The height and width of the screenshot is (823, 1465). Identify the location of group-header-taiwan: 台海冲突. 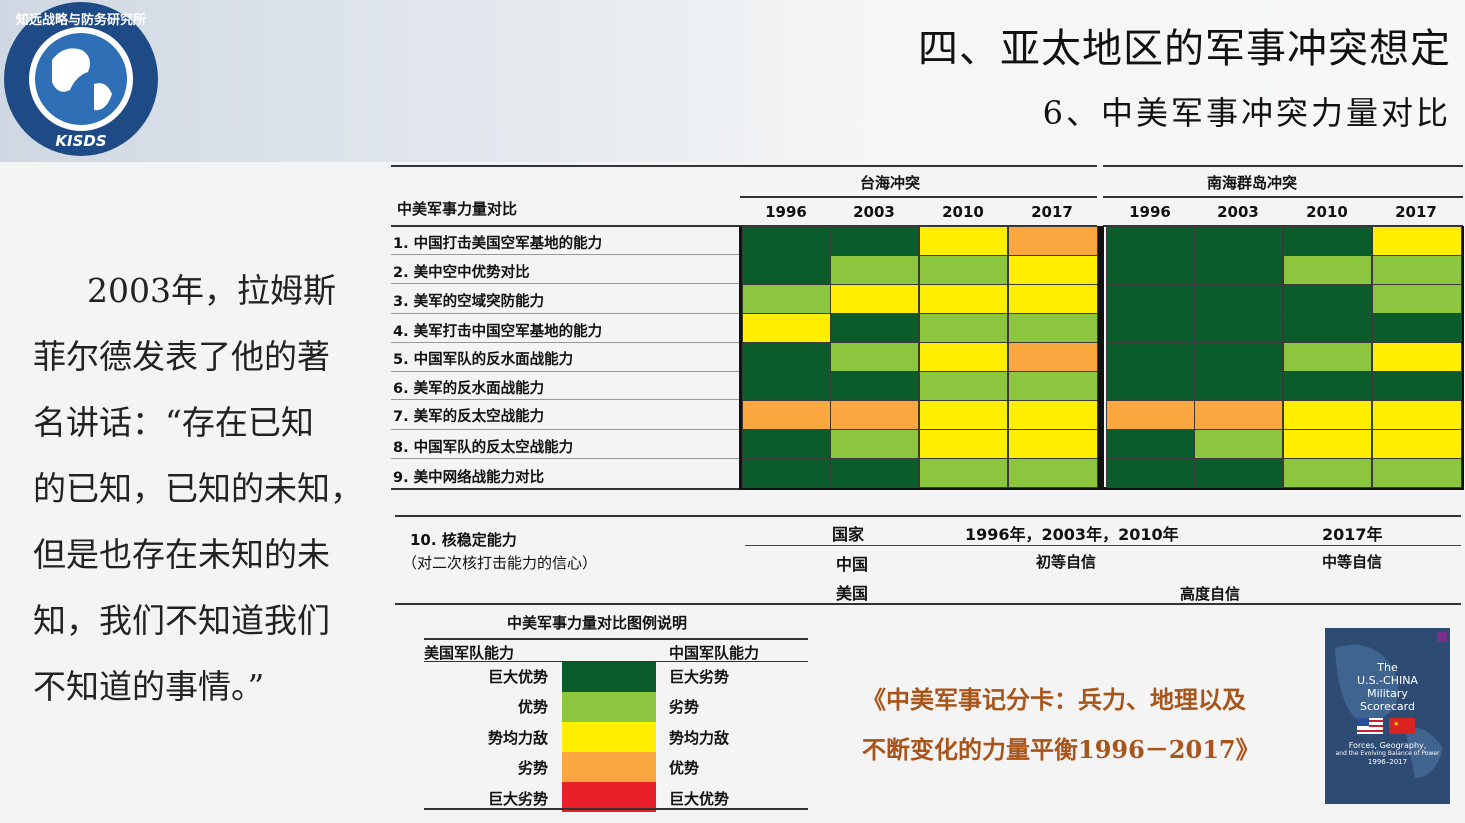
(890, 183).